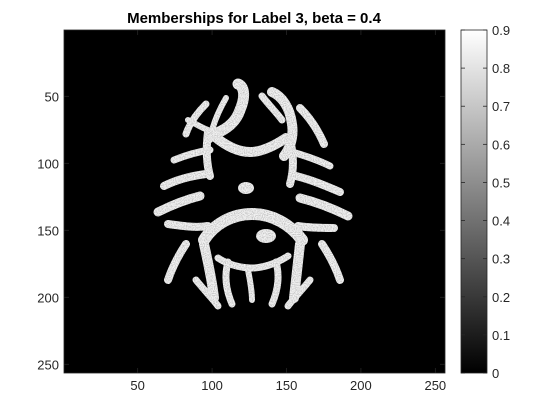 The width and height of the screenshot is (560, 420). I want to click on y-tick-label: 150, so click(48, 230).